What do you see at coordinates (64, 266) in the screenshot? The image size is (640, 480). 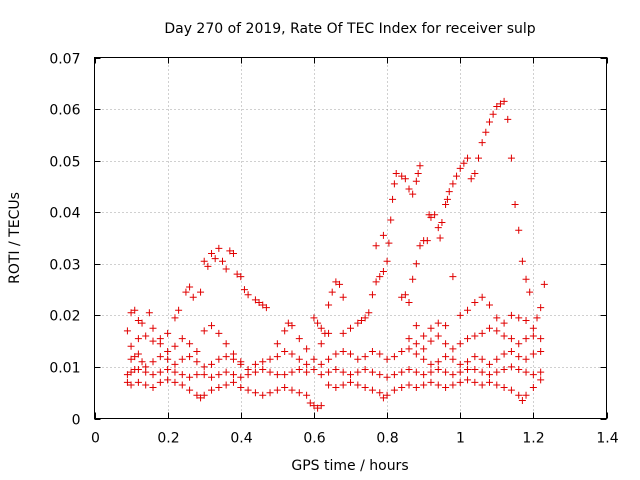 I see `y-tick-label: 0.03` at bounding box center [64, 266].